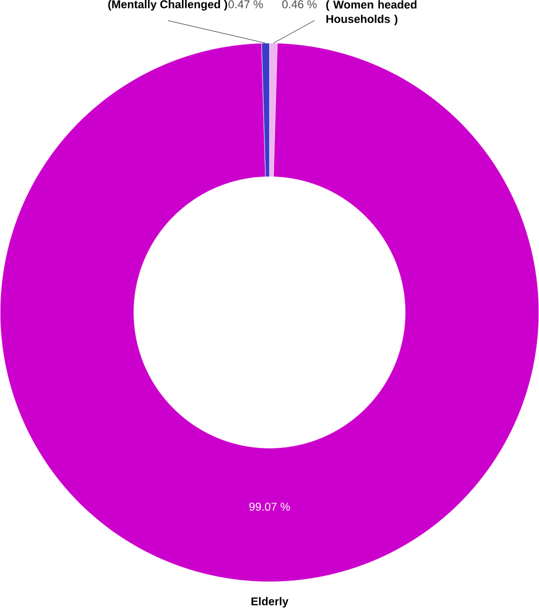  Describe the element at coordinates (371, 13) in the screenshot. I see `slice-label: ( Women headed Households )` at that location.